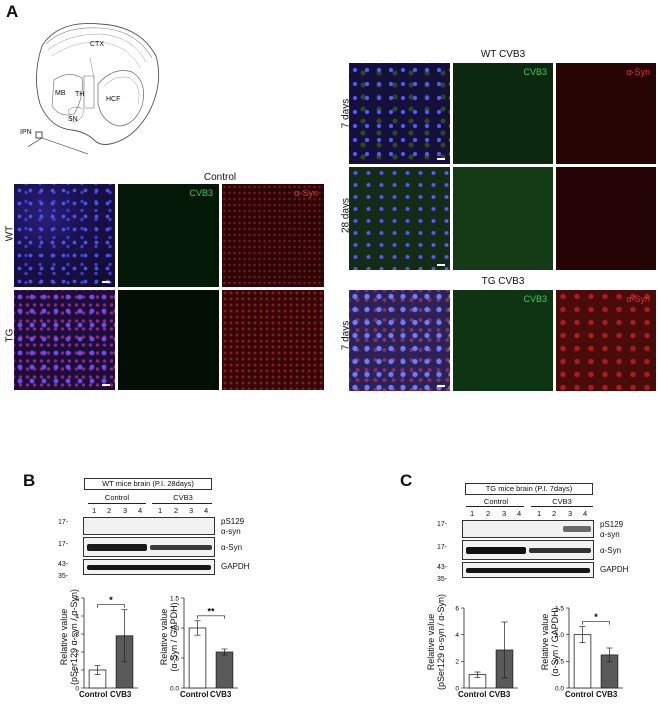 This screenshot has width=658, height=704. I want to click on b-kda-1: 17-, so click(63, 522).